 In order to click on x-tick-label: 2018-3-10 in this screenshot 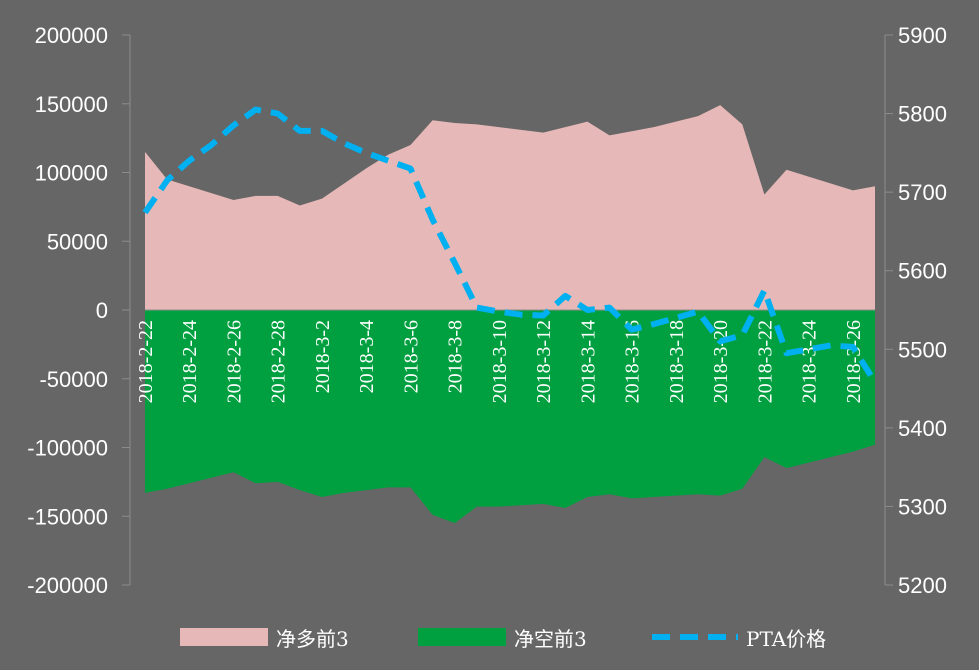, I will do `click(500, 361)`.